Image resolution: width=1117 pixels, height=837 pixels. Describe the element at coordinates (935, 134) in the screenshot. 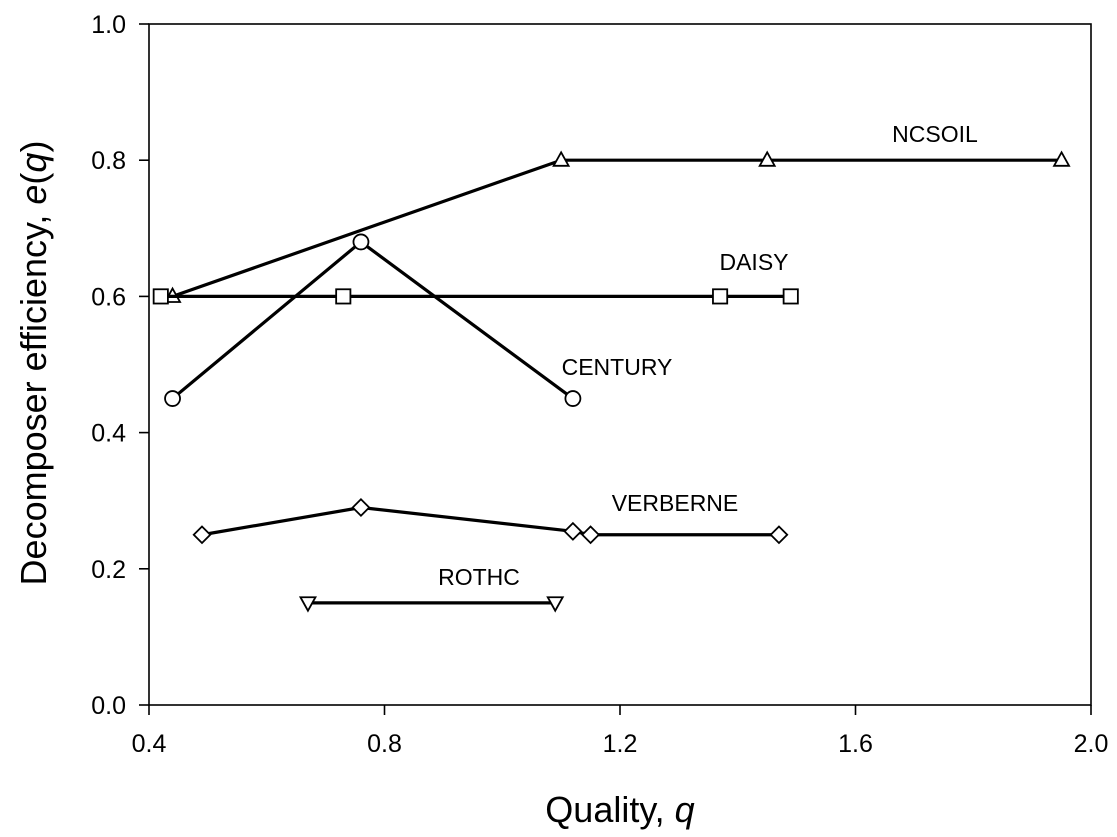

I see `series-label-ncsoil: NCSOIL` at that location.